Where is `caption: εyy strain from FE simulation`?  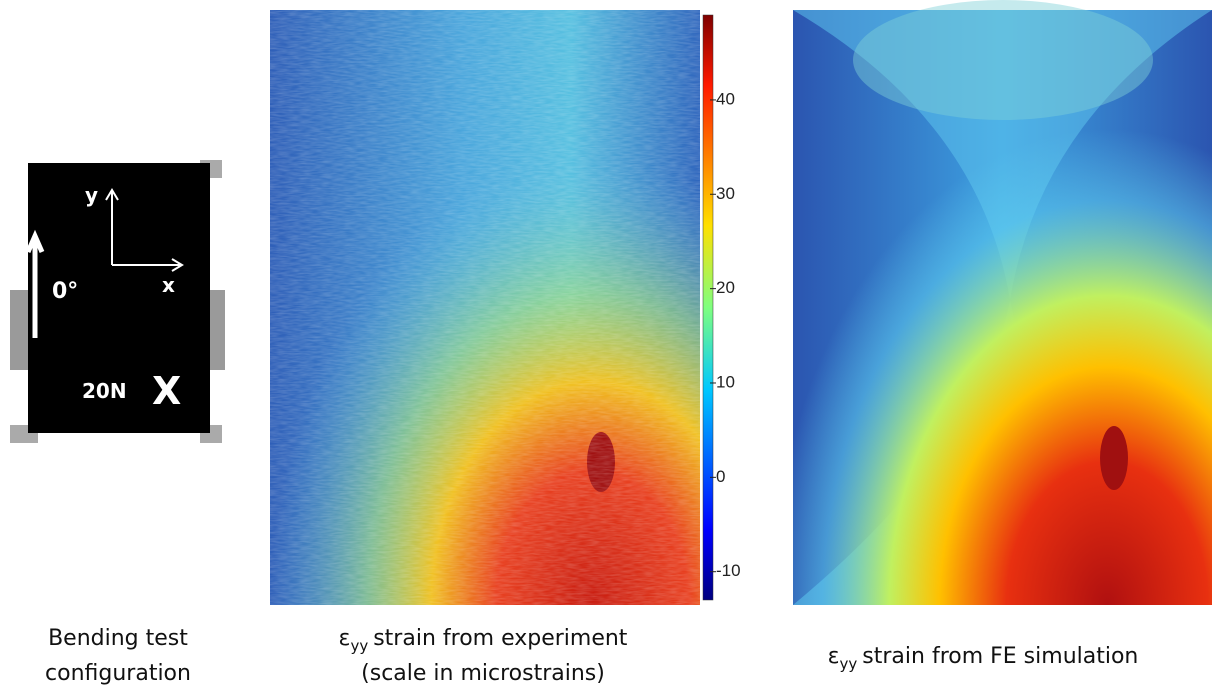 caption: εyy strain from FE simulation is located at coordinates (983, 658).